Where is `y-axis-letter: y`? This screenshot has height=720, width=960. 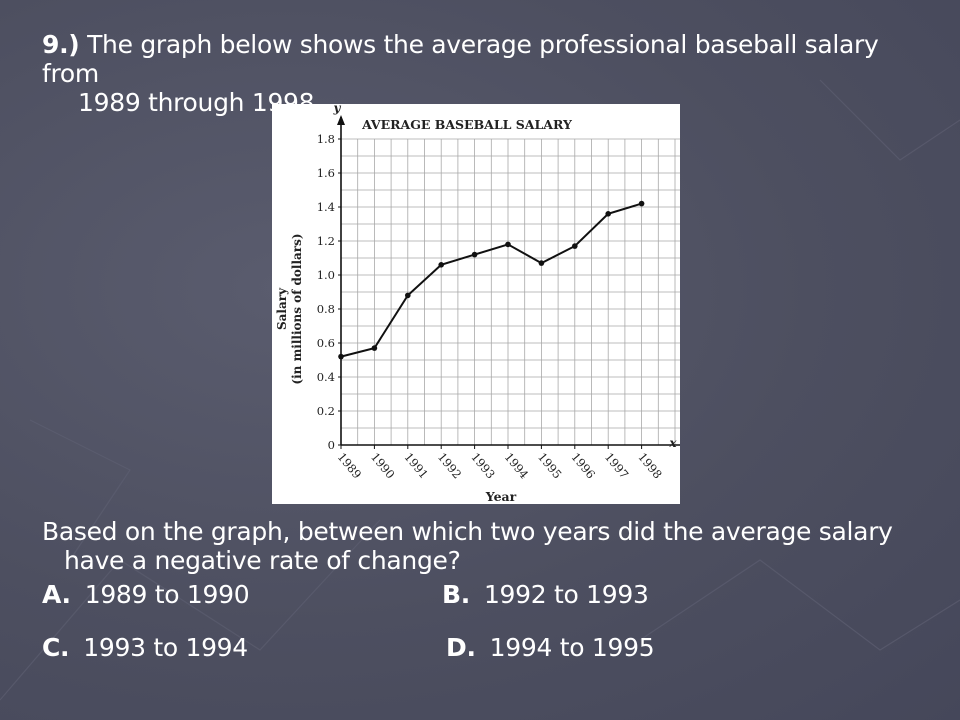 y-axis-letter: y is located at coordinates (337, 109).